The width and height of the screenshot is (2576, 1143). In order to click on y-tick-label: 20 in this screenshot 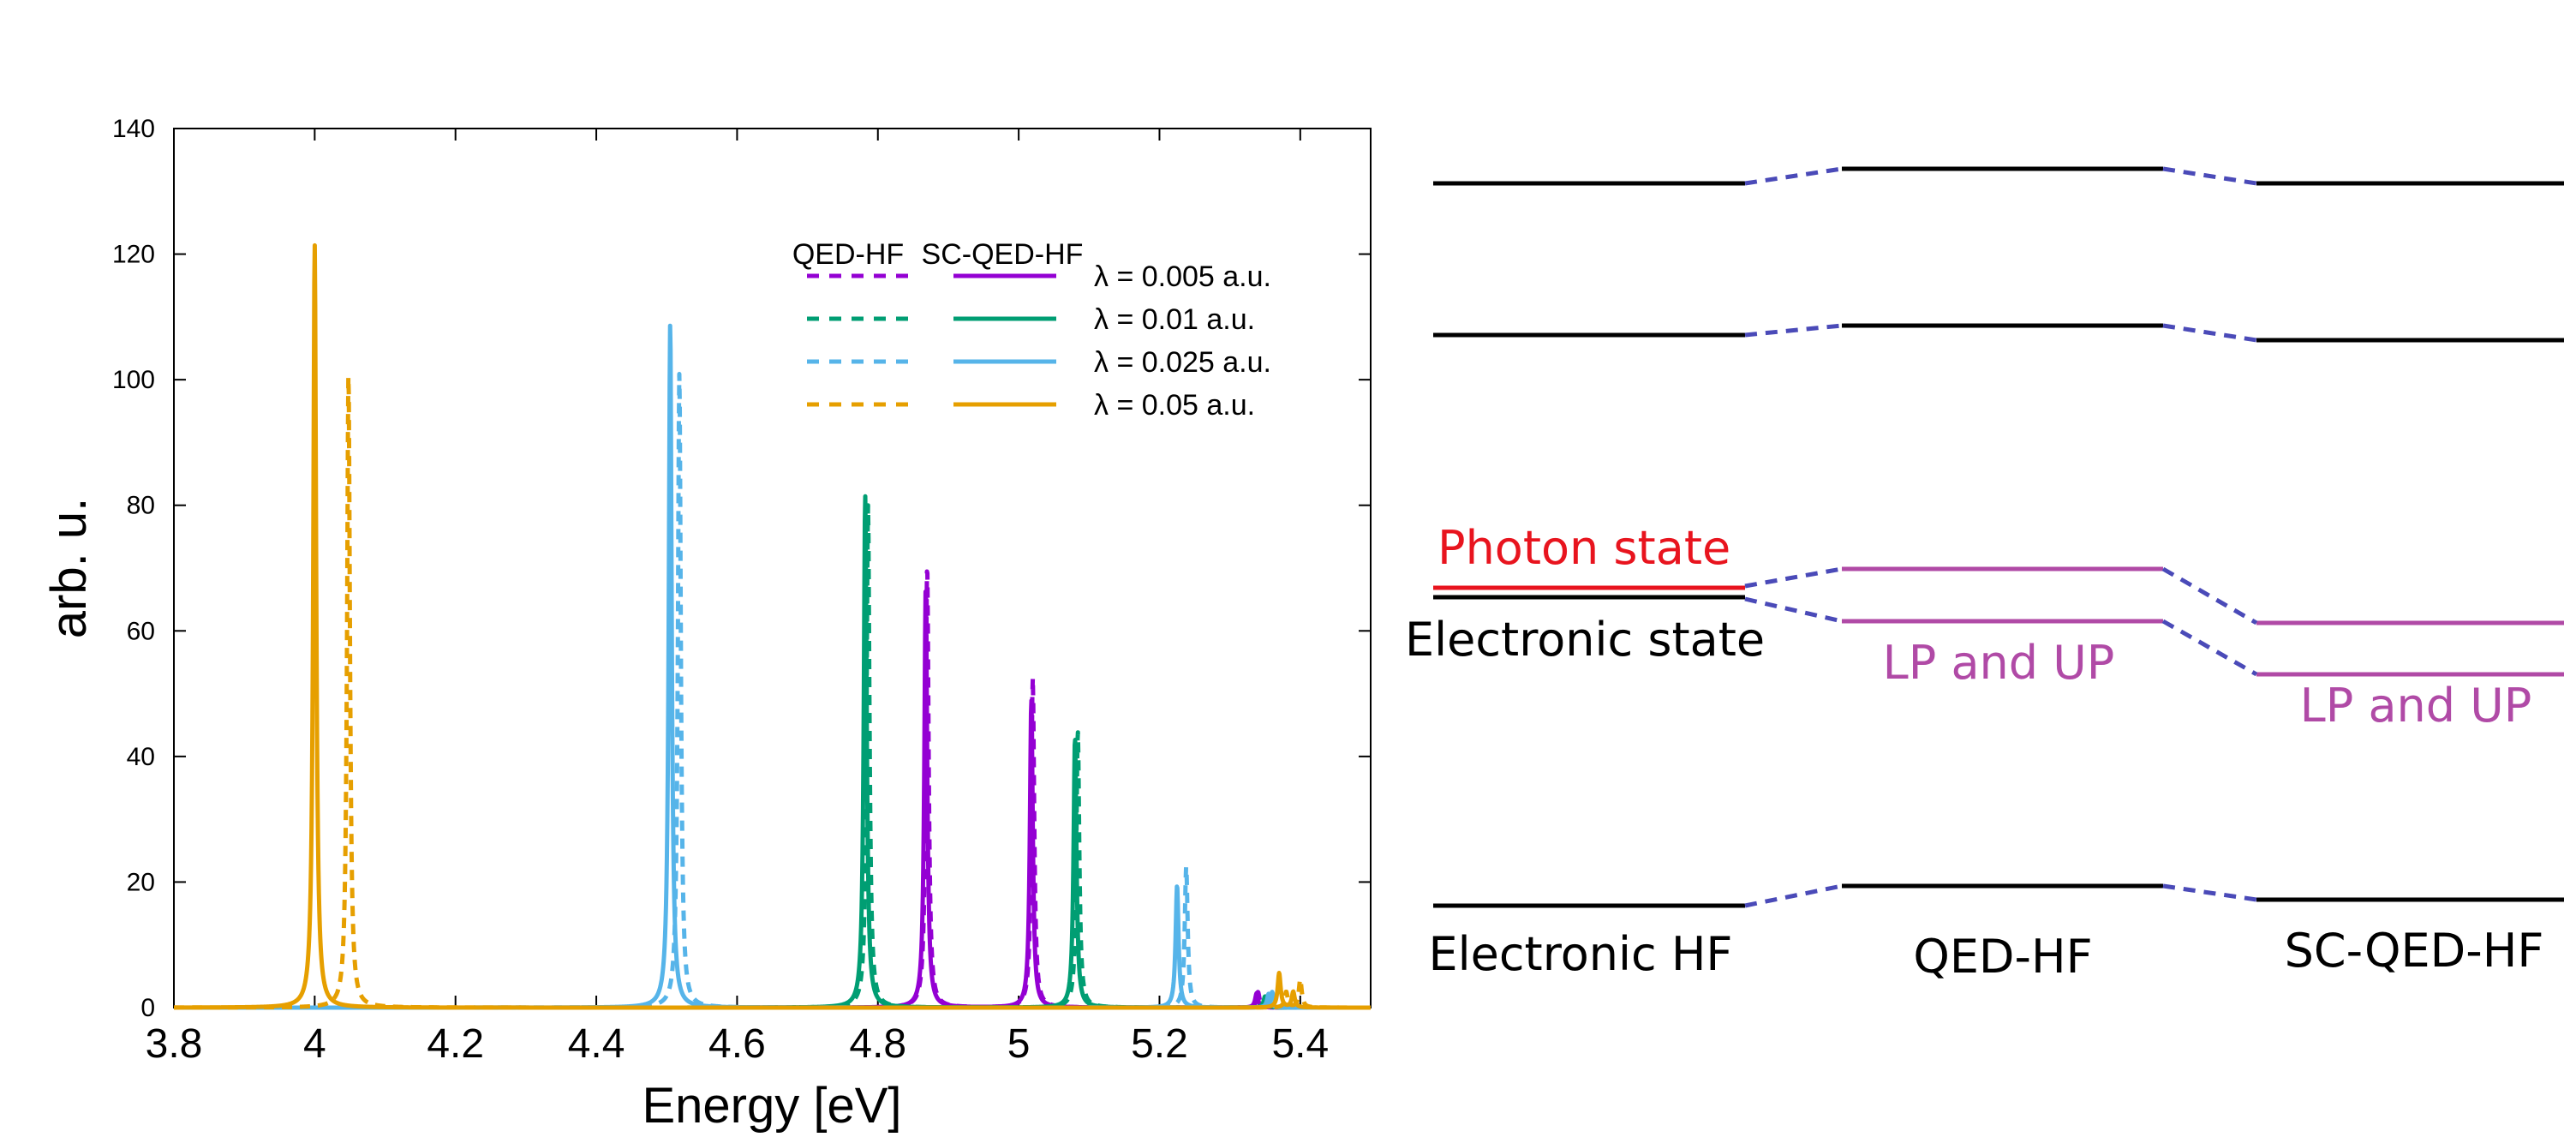, I will do `click(141, 882)`.